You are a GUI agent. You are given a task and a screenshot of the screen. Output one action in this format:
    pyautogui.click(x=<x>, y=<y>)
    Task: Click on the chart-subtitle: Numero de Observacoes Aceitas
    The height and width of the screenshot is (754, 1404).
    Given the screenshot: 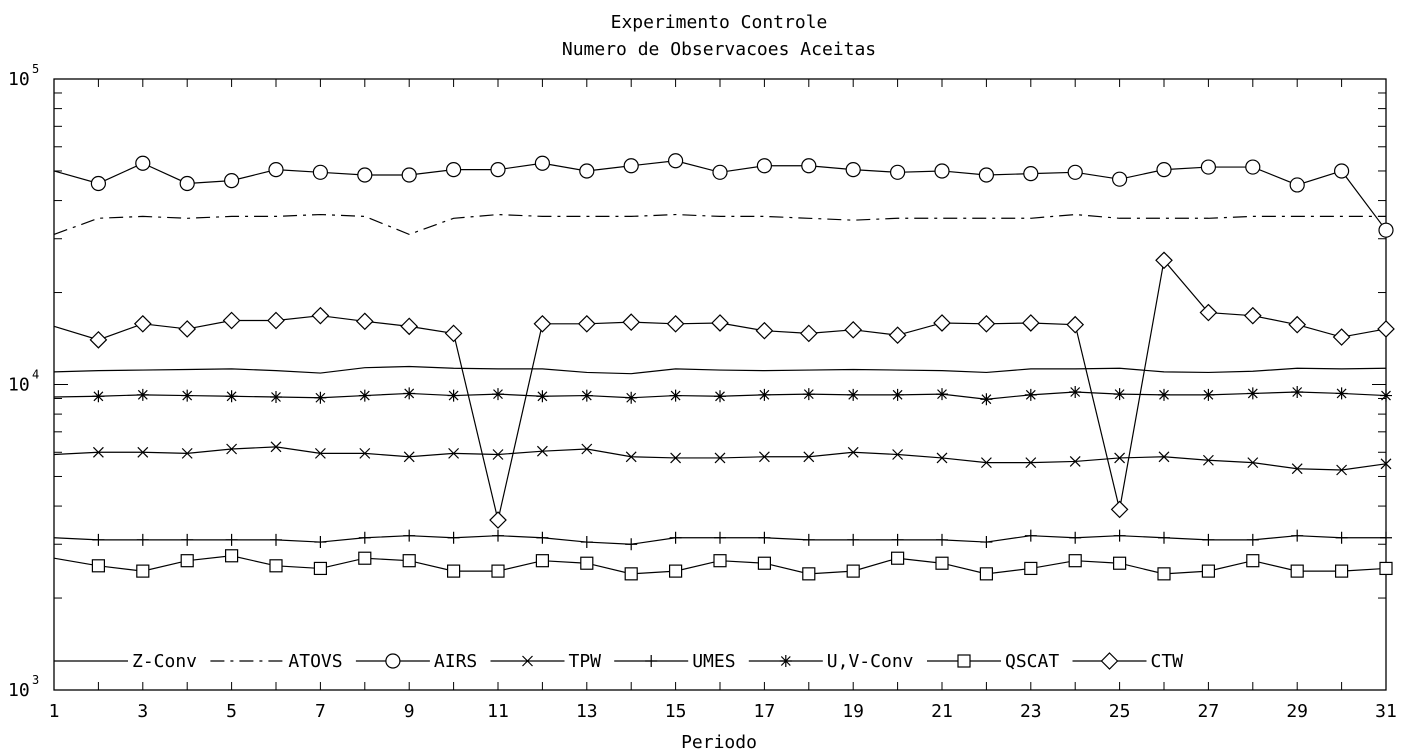 What is the action you would take?
    pyautogui.click(x=719, y=49)
    